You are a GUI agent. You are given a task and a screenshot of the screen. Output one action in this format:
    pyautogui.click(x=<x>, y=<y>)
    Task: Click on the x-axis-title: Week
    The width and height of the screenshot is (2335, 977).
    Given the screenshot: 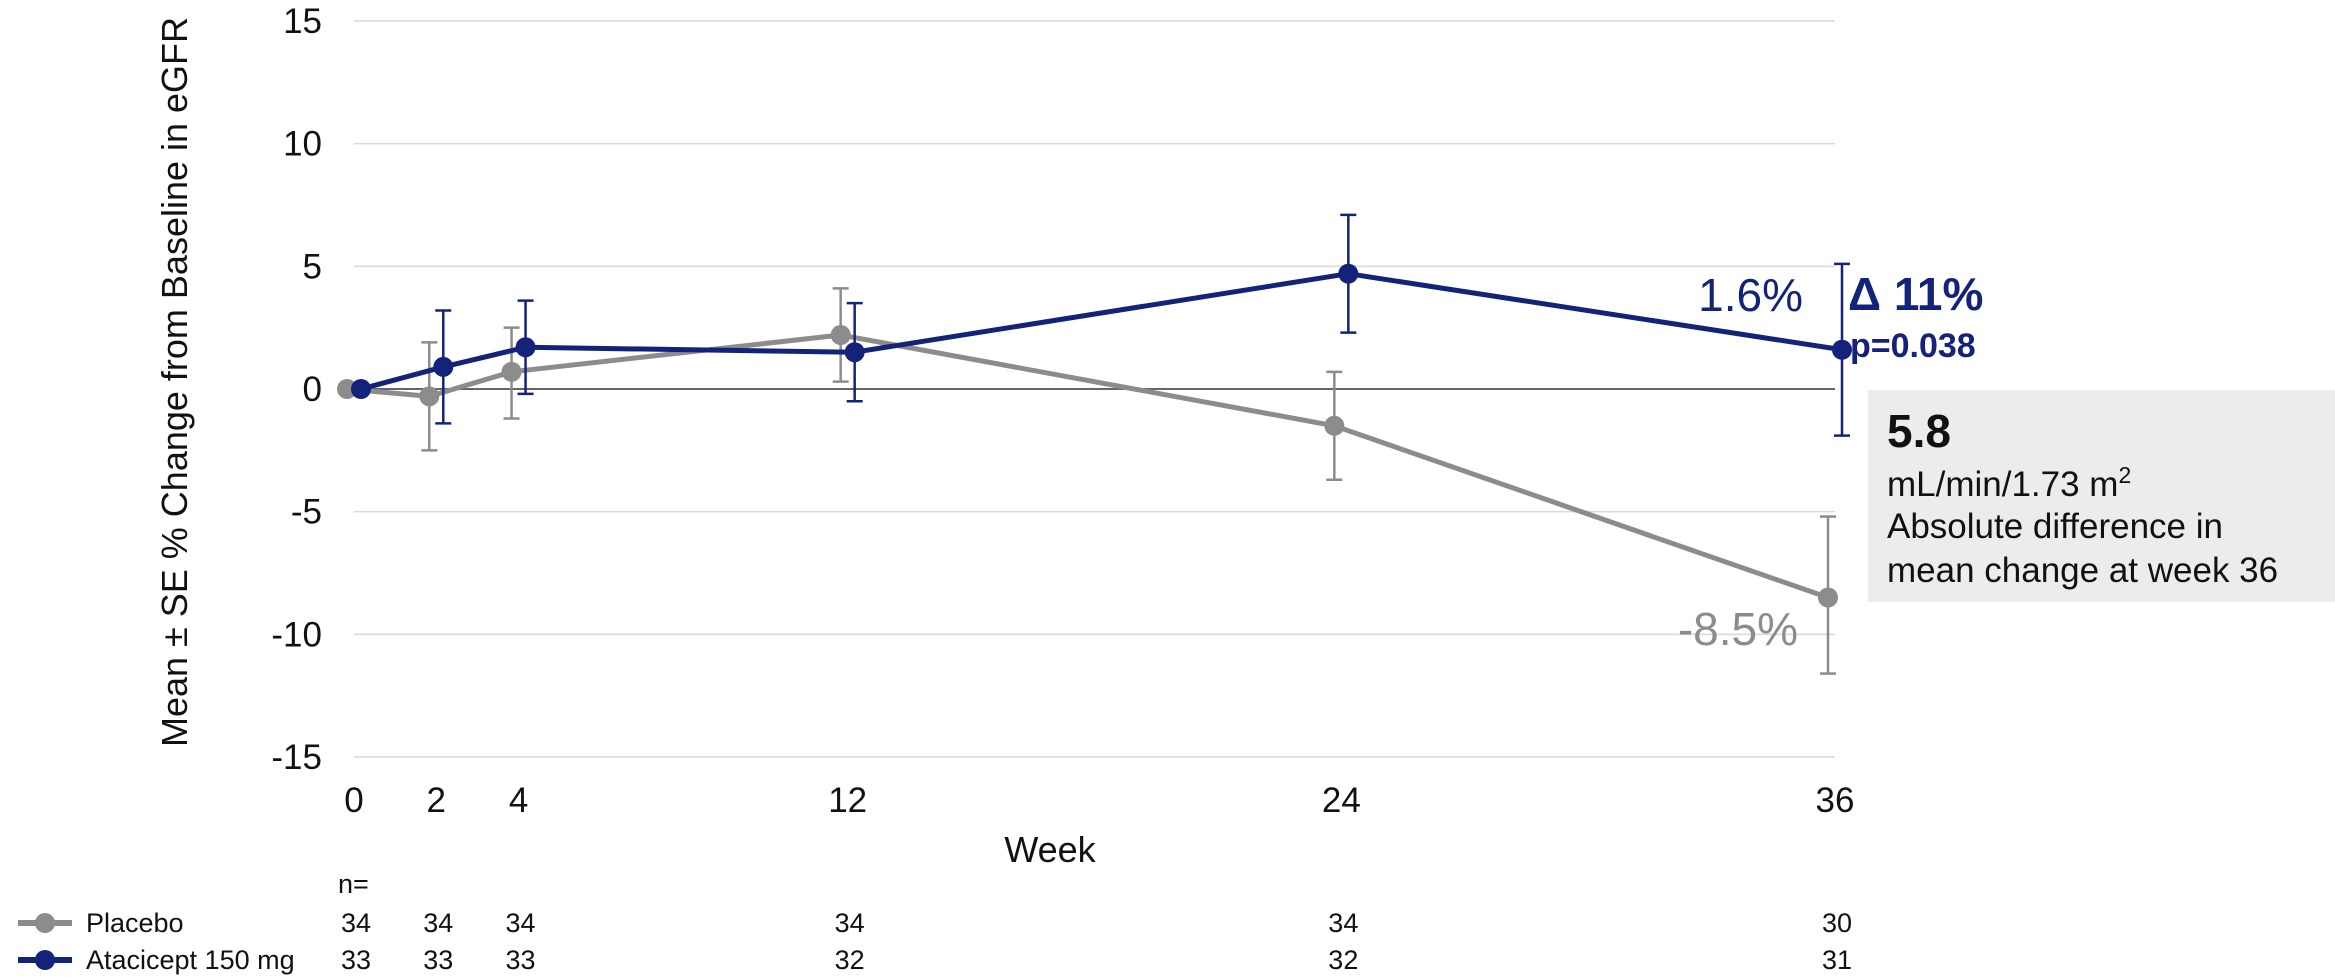 What is the action you would take?
    pyautogui.click(x=1050, y=849)
    